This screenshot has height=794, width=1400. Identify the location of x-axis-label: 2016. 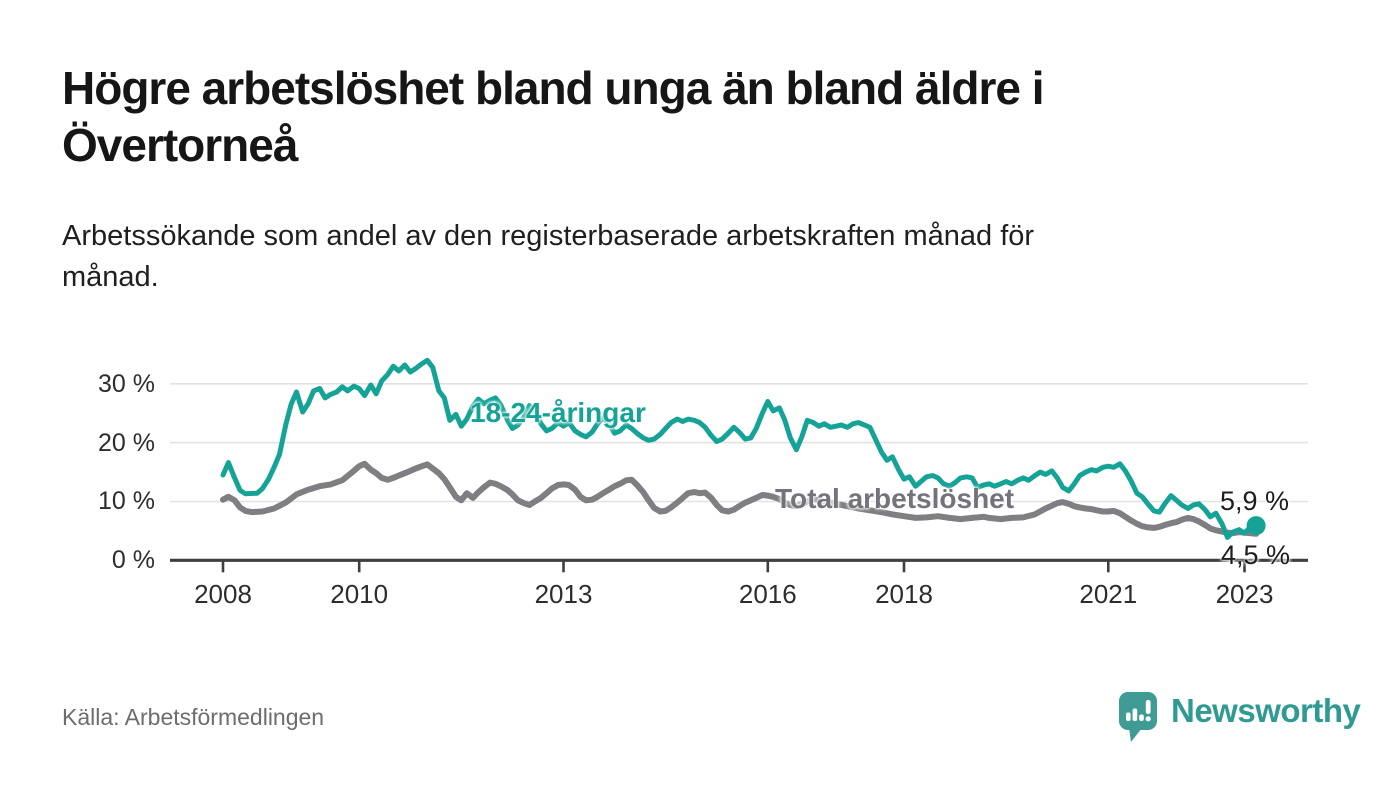
(767, 594).